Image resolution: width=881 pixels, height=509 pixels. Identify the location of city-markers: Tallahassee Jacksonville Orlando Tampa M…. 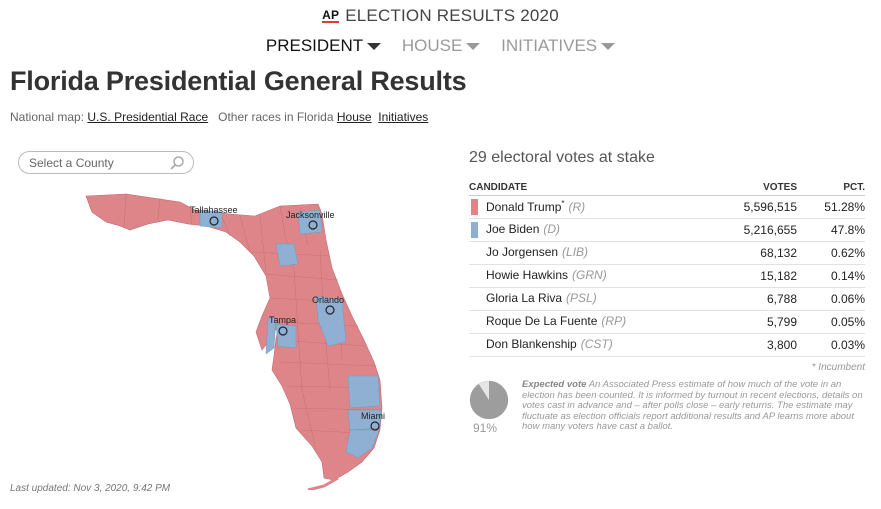
(287, 318).